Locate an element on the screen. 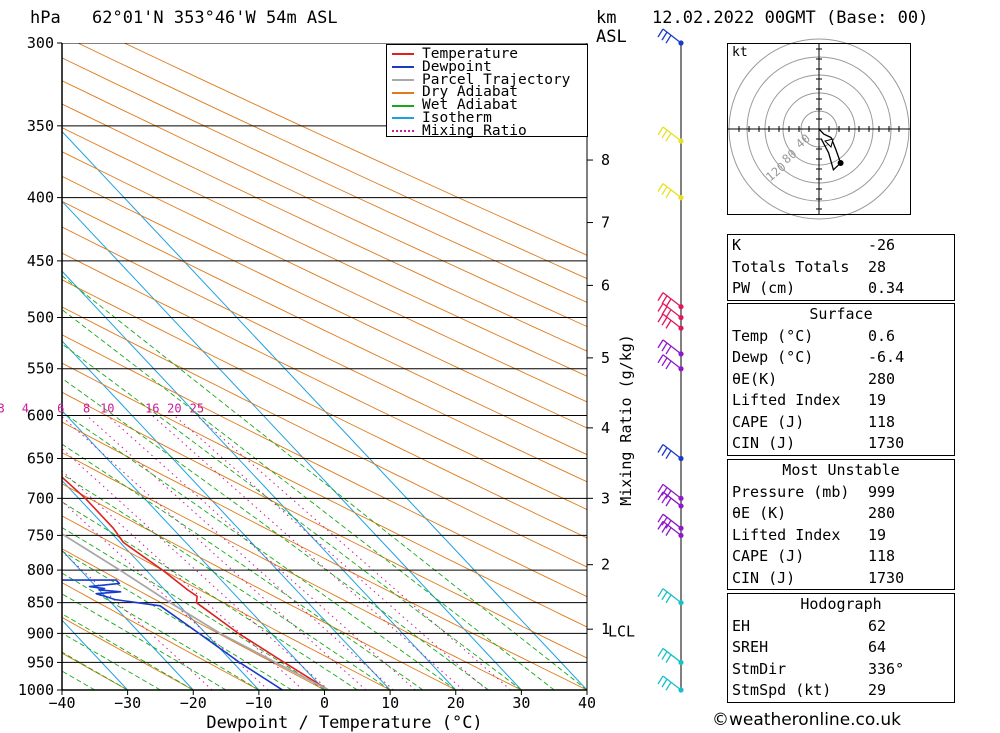 The width and height of the screenshot is (1000, 733). surface-cape-value: 118 is located at coordinates (882, 421).